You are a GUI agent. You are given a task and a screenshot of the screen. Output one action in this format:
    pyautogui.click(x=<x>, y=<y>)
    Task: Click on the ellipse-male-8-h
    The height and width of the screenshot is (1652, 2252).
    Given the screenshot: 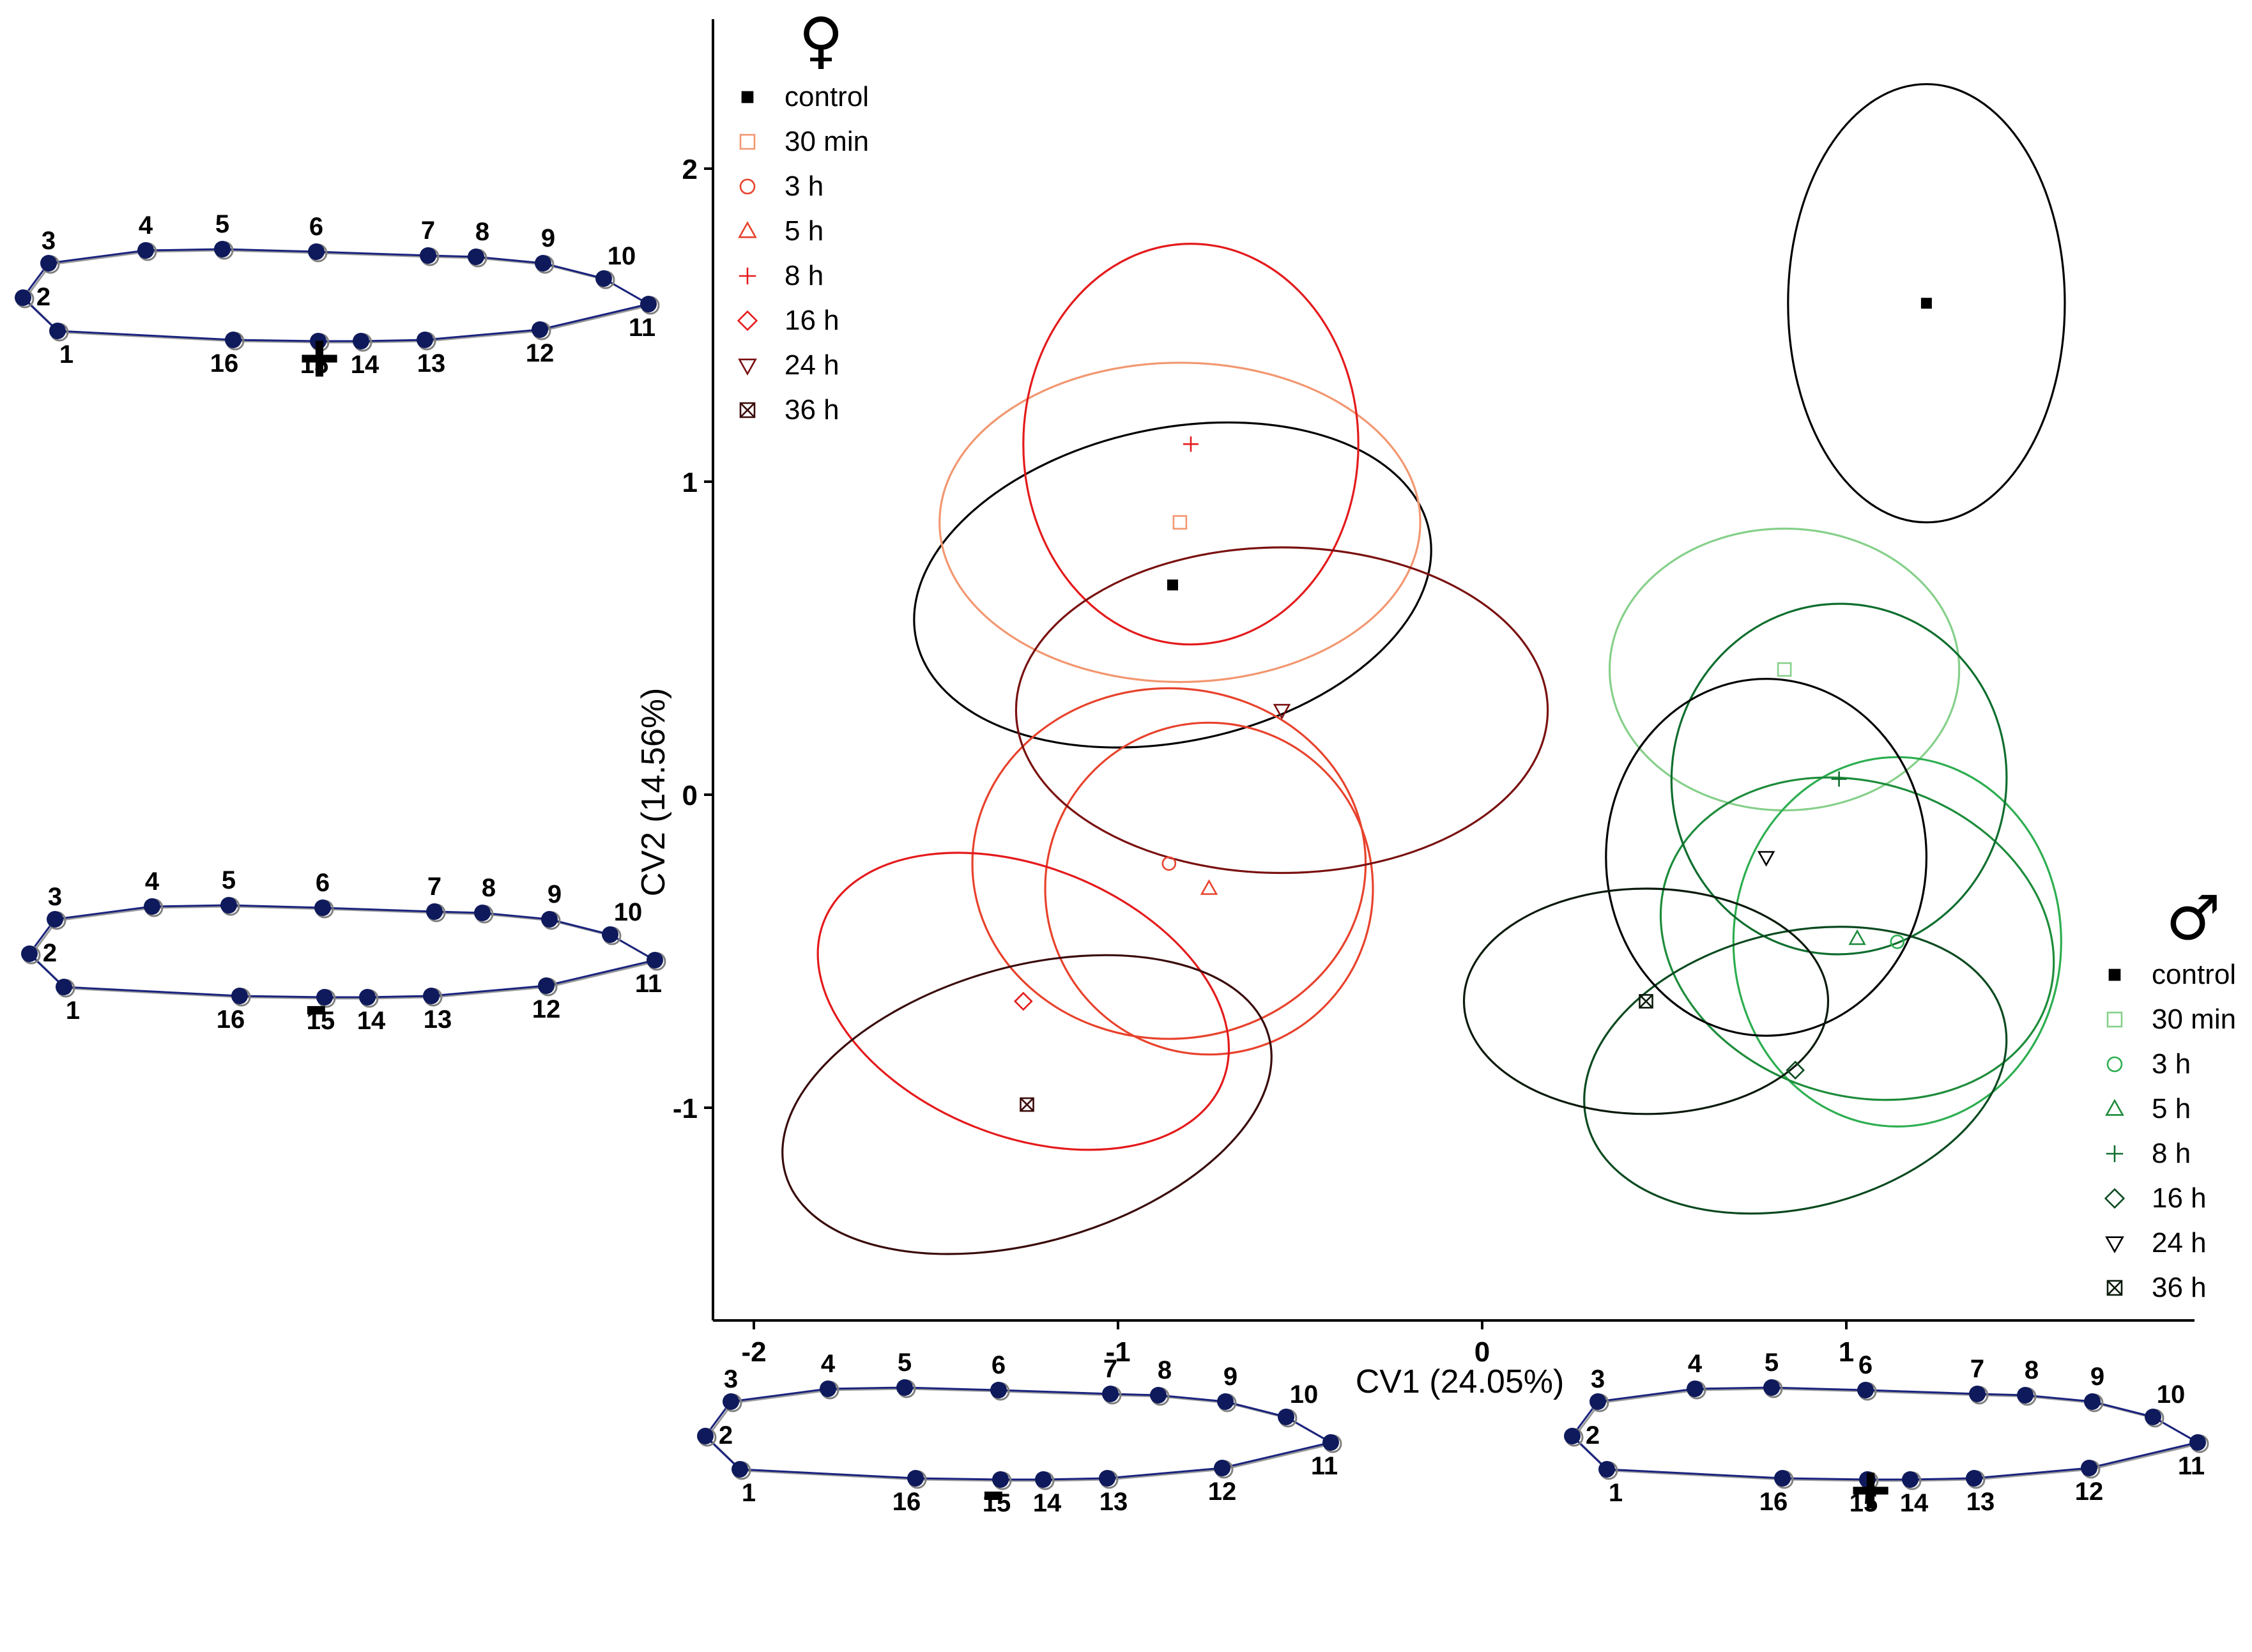 What is the action you would take?
    pyautogui.click(x=1839, y=779)
    